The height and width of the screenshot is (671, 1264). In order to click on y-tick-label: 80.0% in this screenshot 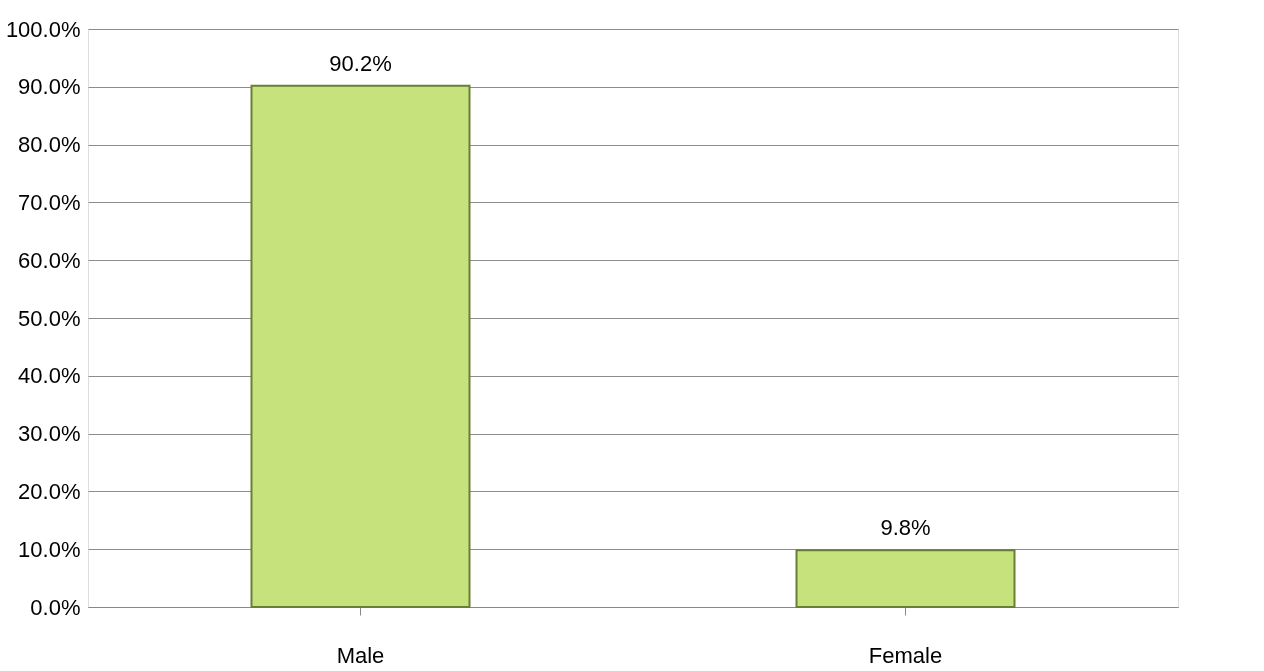, I will do `click(49, 145)`.